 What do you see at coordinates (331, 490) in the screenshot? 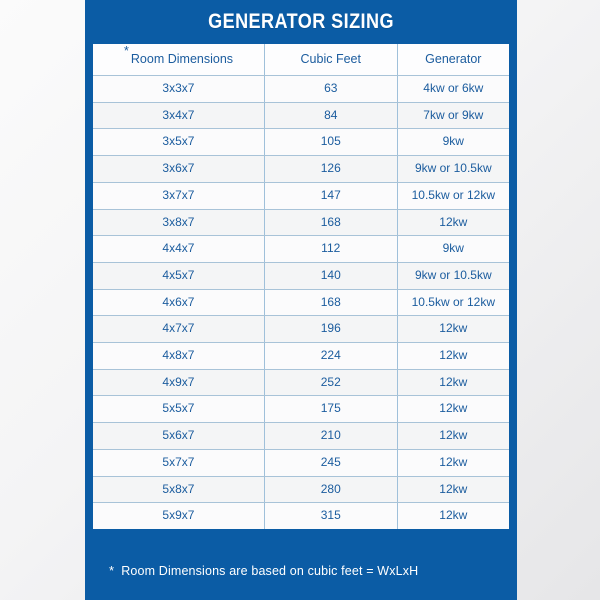
I see `cell-cubic-feet: 280` at bounding box center [331, 490].